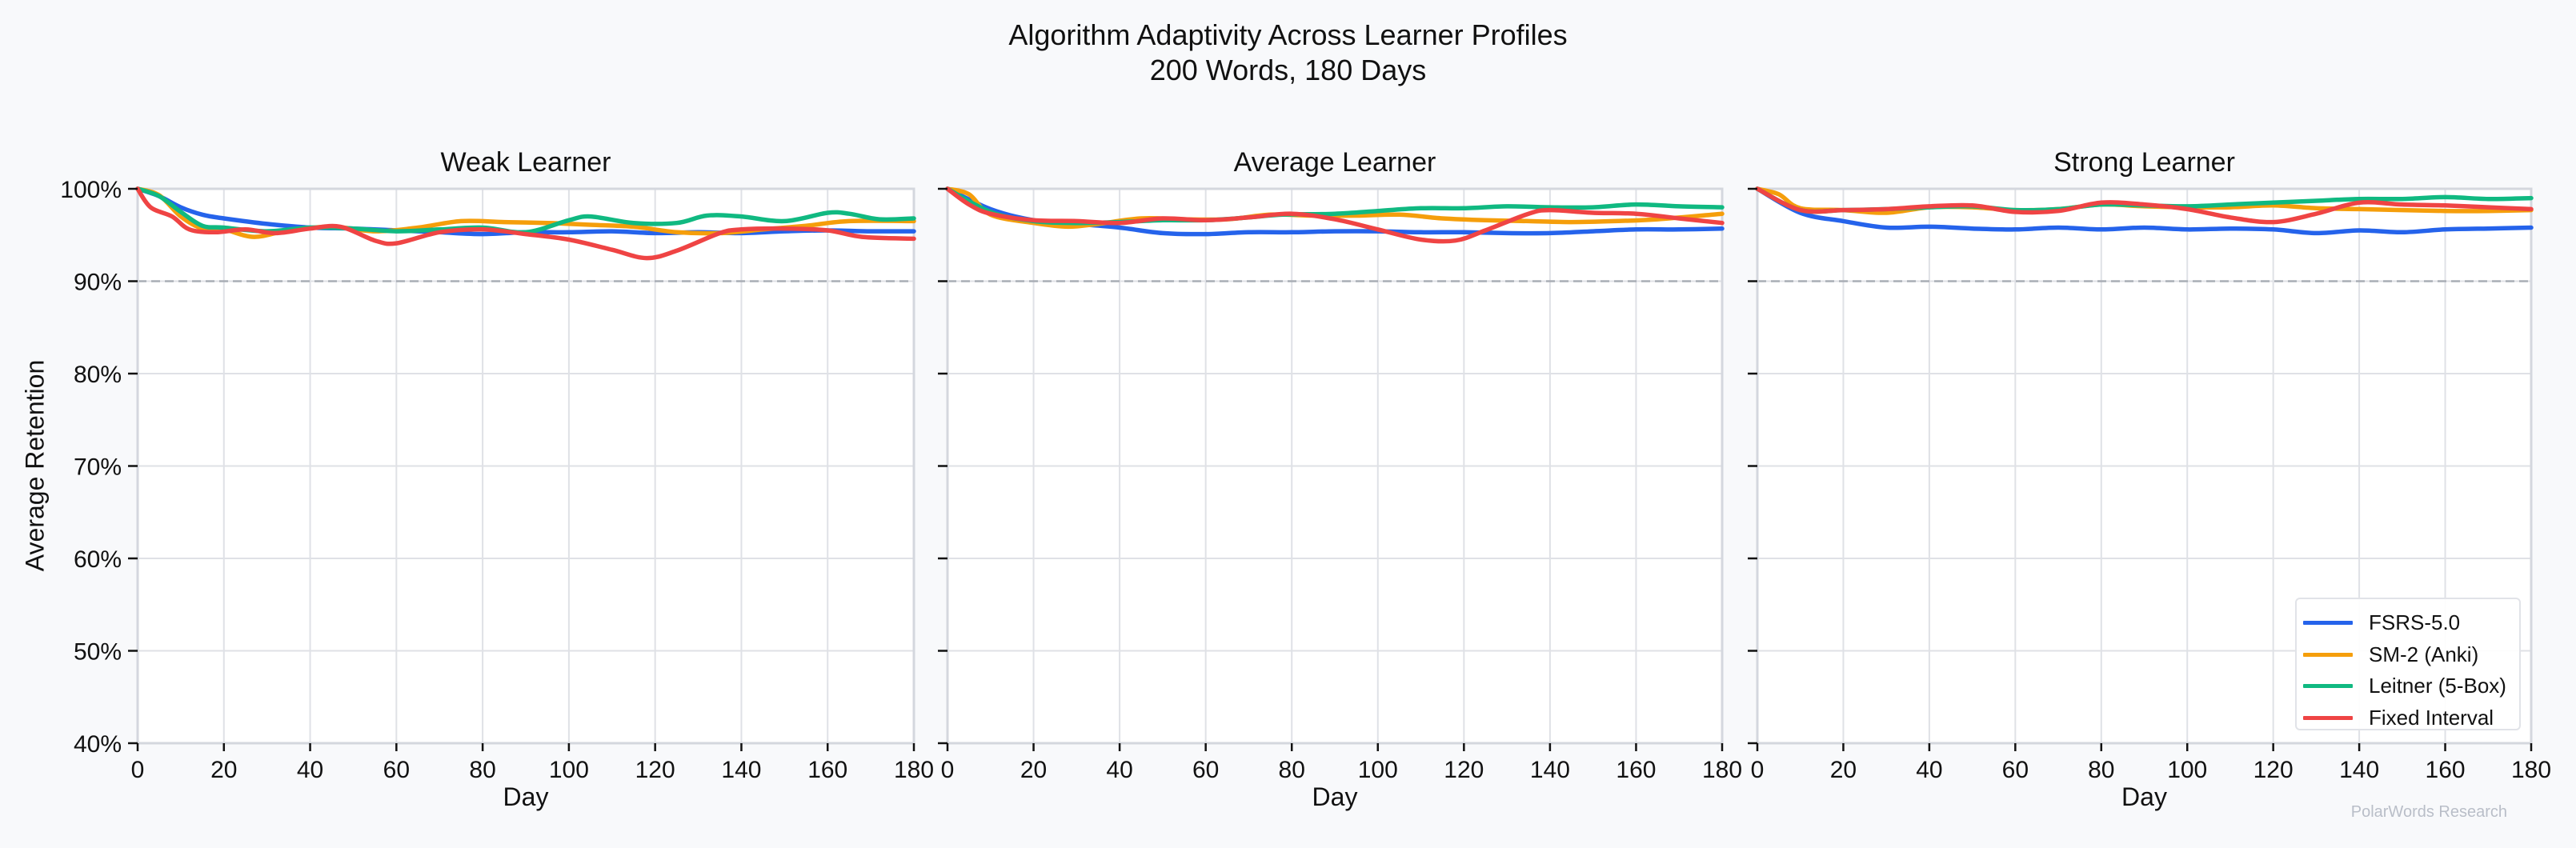 This screenshot has width=2576, height=848. I want to click on figure-title-line2: 200 Words, 180 Days, so click(1288, 70).